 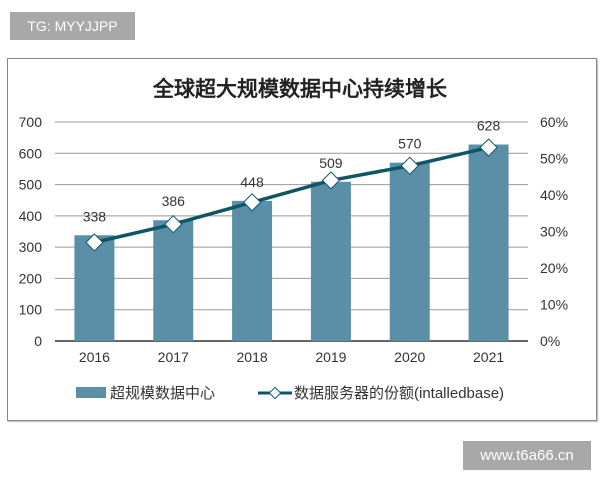 I want to click on y-right-tick: 40%, so click(x=554, y=195).